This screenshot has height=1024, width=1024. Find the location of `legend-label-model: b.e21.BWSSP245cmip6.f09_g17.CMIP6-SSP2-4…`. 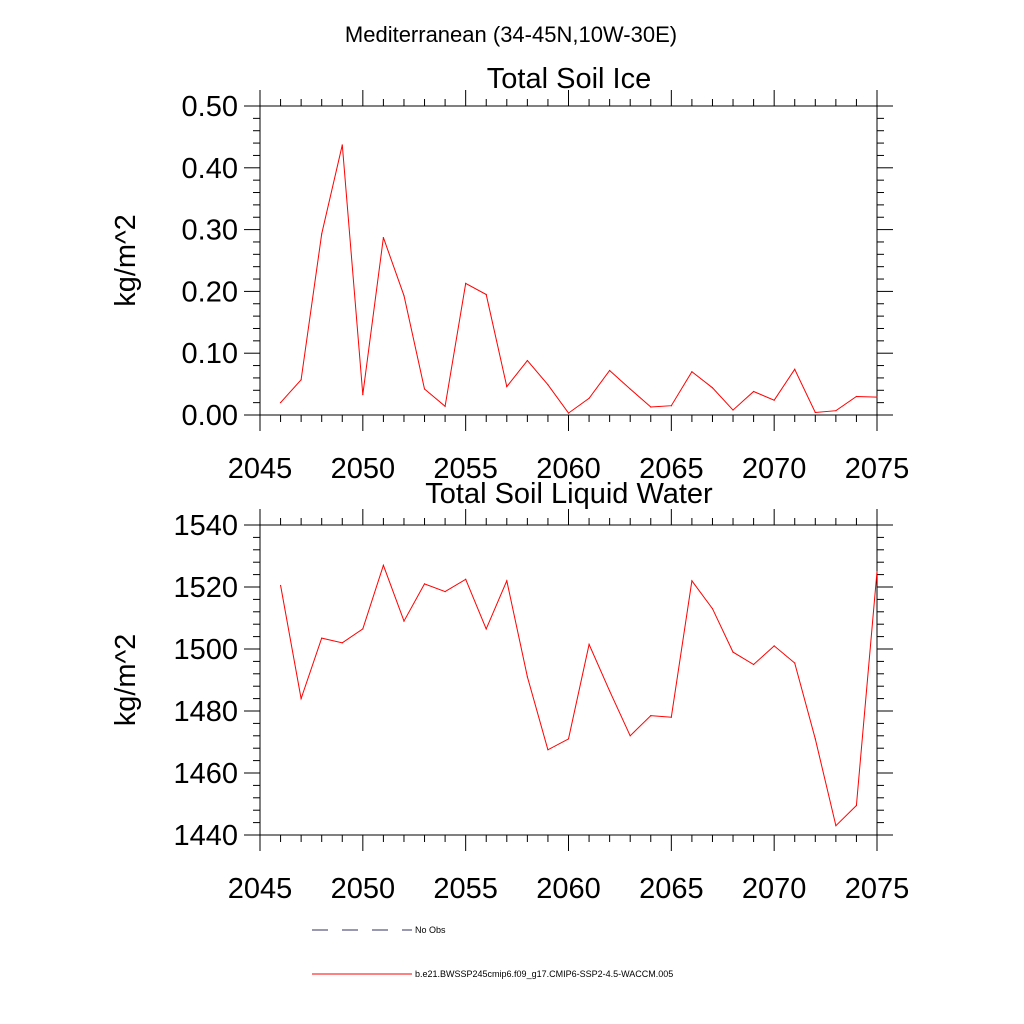

legend-label-model: b.e21.BWSSP245cmip6.f09_g17.CMIP6-SSP2-4… is located at coordinates (544, 974).